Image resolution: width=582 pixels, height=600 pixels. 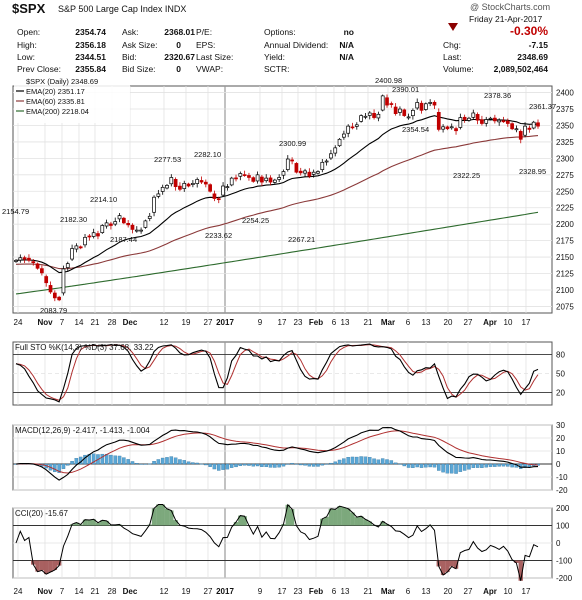 What do you see at coordinates (122, 9) in the screenshot?
I see `subtitle: S&P 500 Large Cap Index INDX` at bounding box center [122, 9].